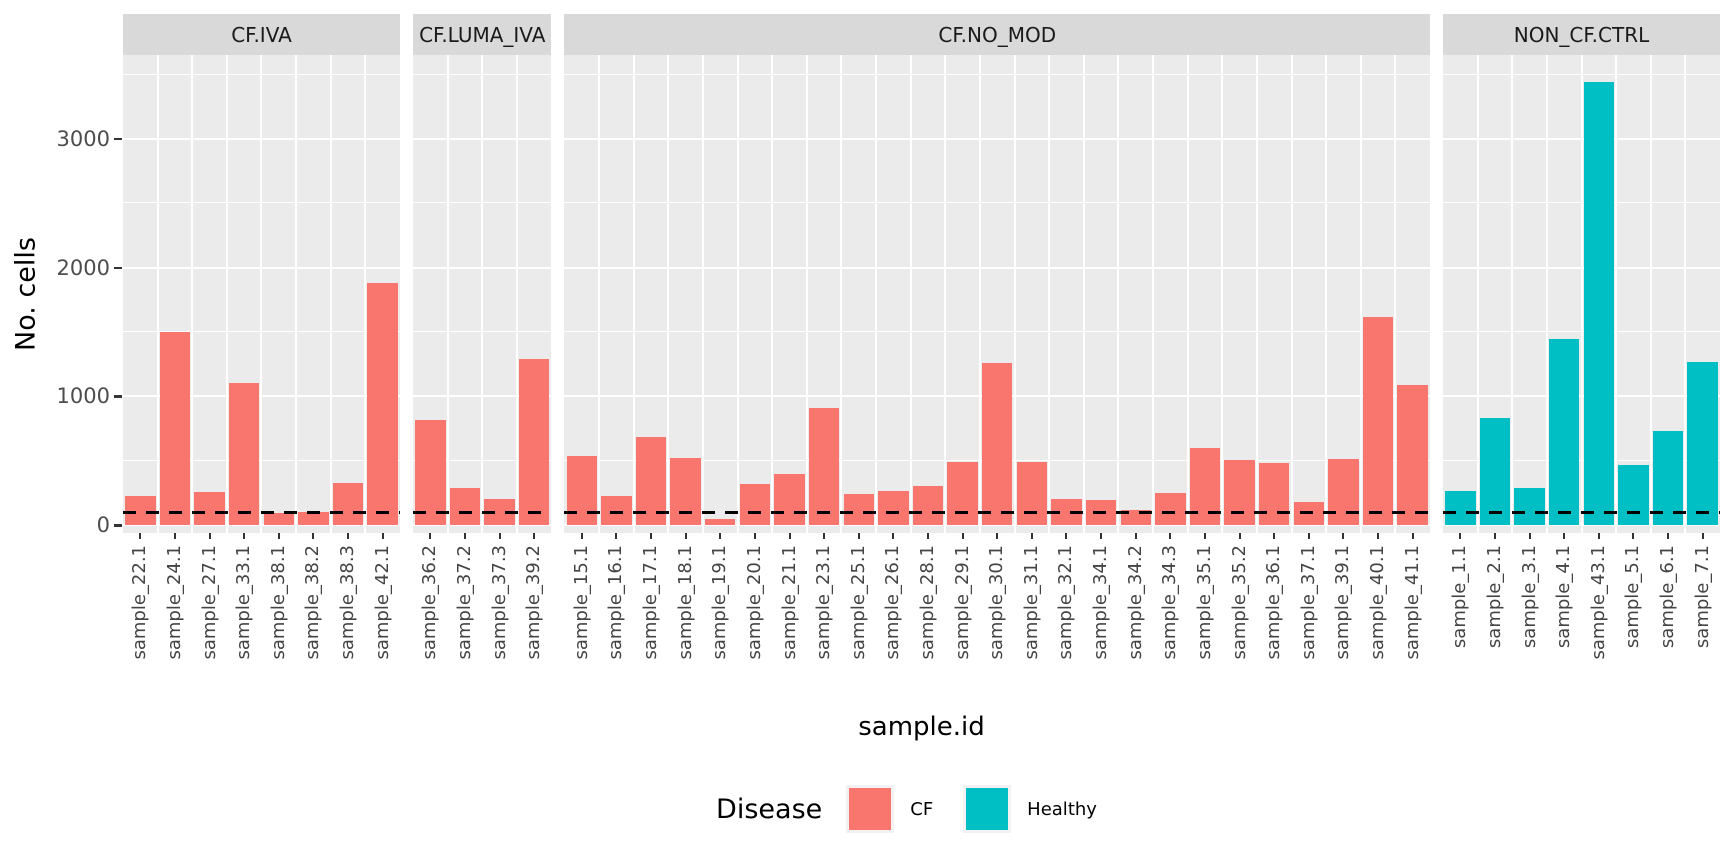 The width and height of the screenshot is (1728, 864). Describe the element at coordinates (1460, 597) in the screenshot. I see `x-tick-label: sample_1.1` at that location.